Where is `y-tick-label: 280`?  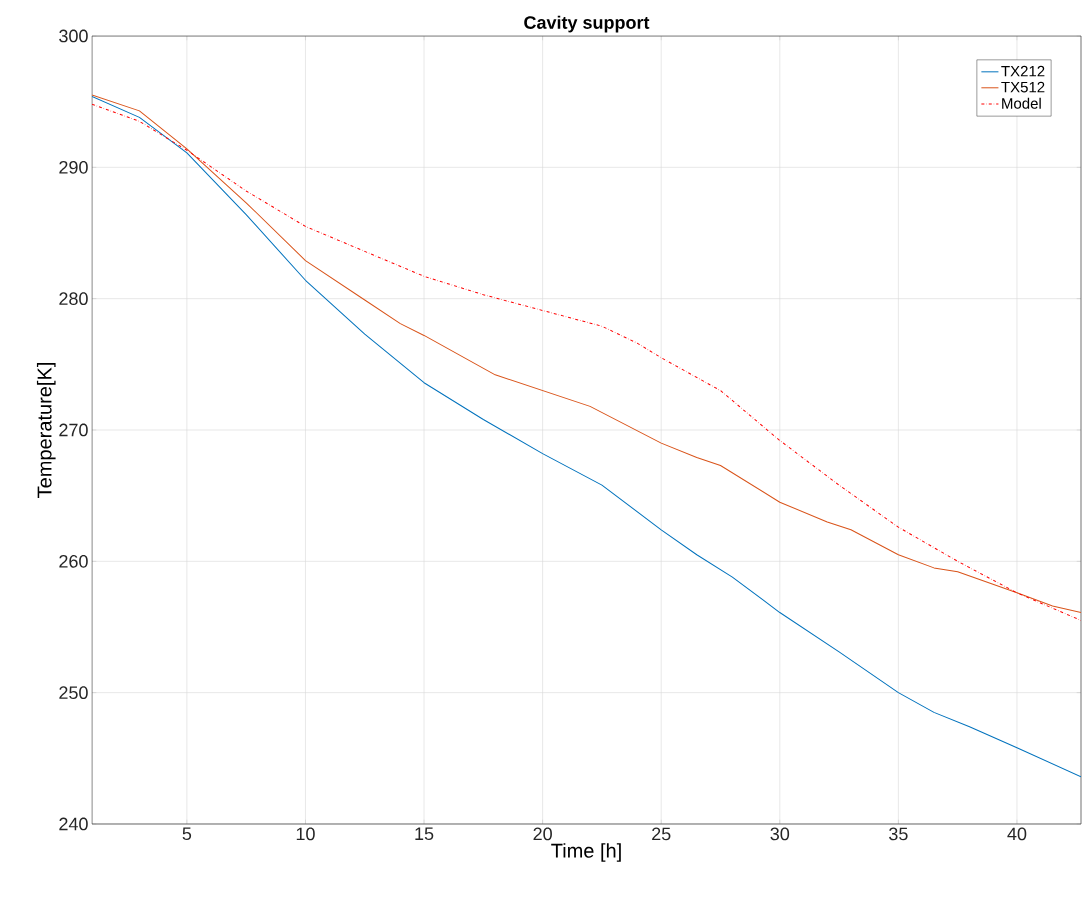
y-tick-label: 280 is located at coordinates (73, 299).